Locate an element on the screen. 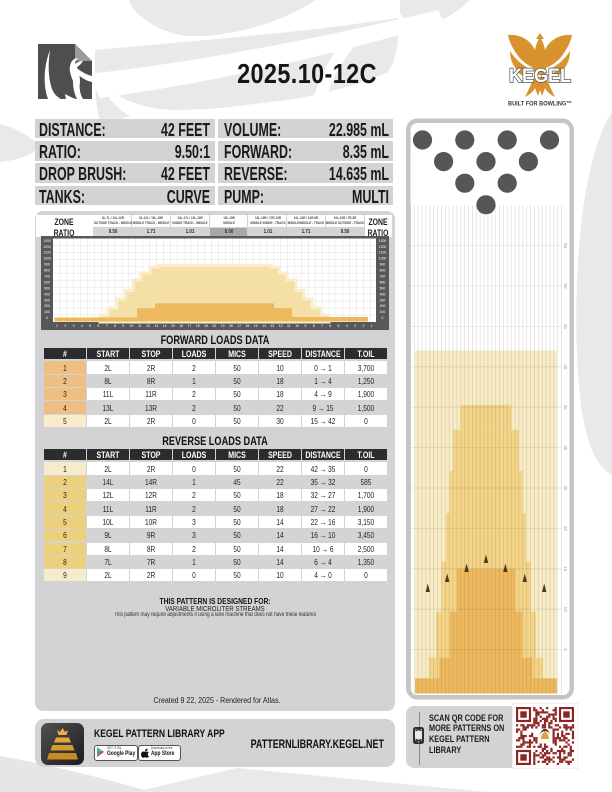 The width and height of the screenshot is (612, 792). svg-text: 30 is located at coordinates (565, 448).